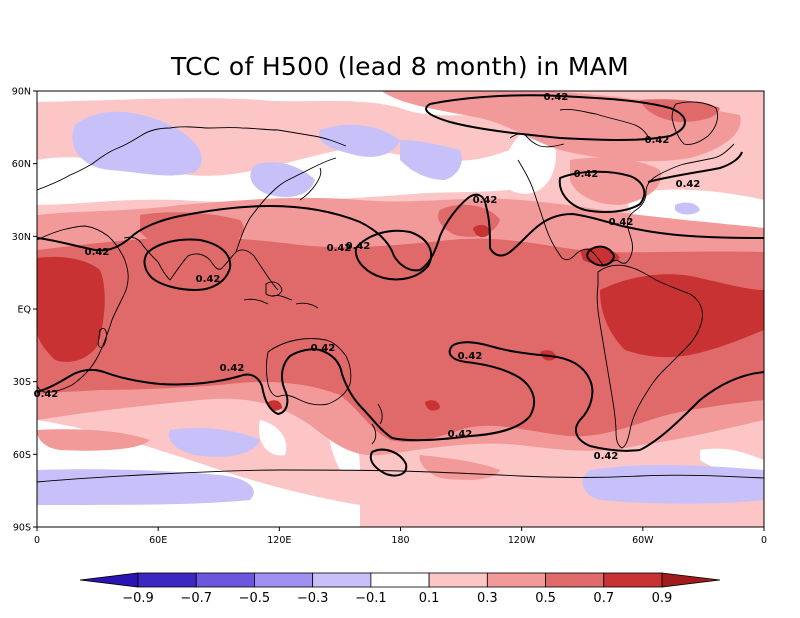  I want to click on contour-nh-band, so click(400, 232).